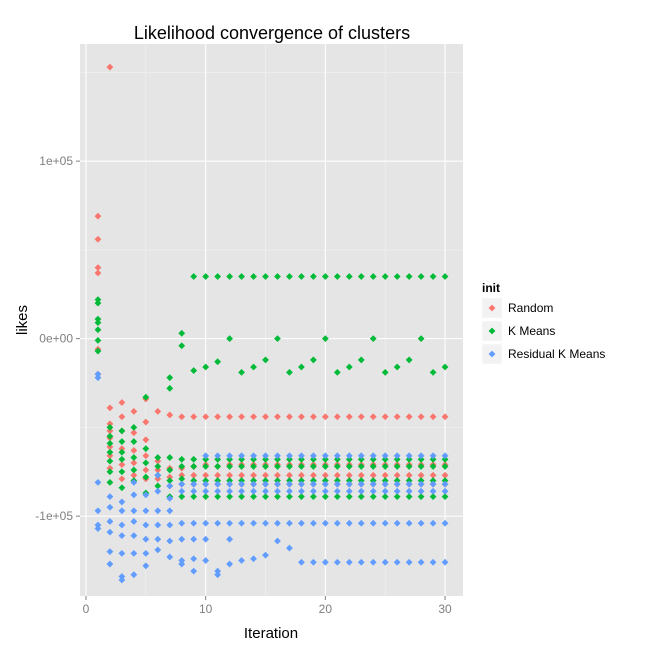  I want to click on legend: init Random K Means Residual K Means, so click(543, 323).